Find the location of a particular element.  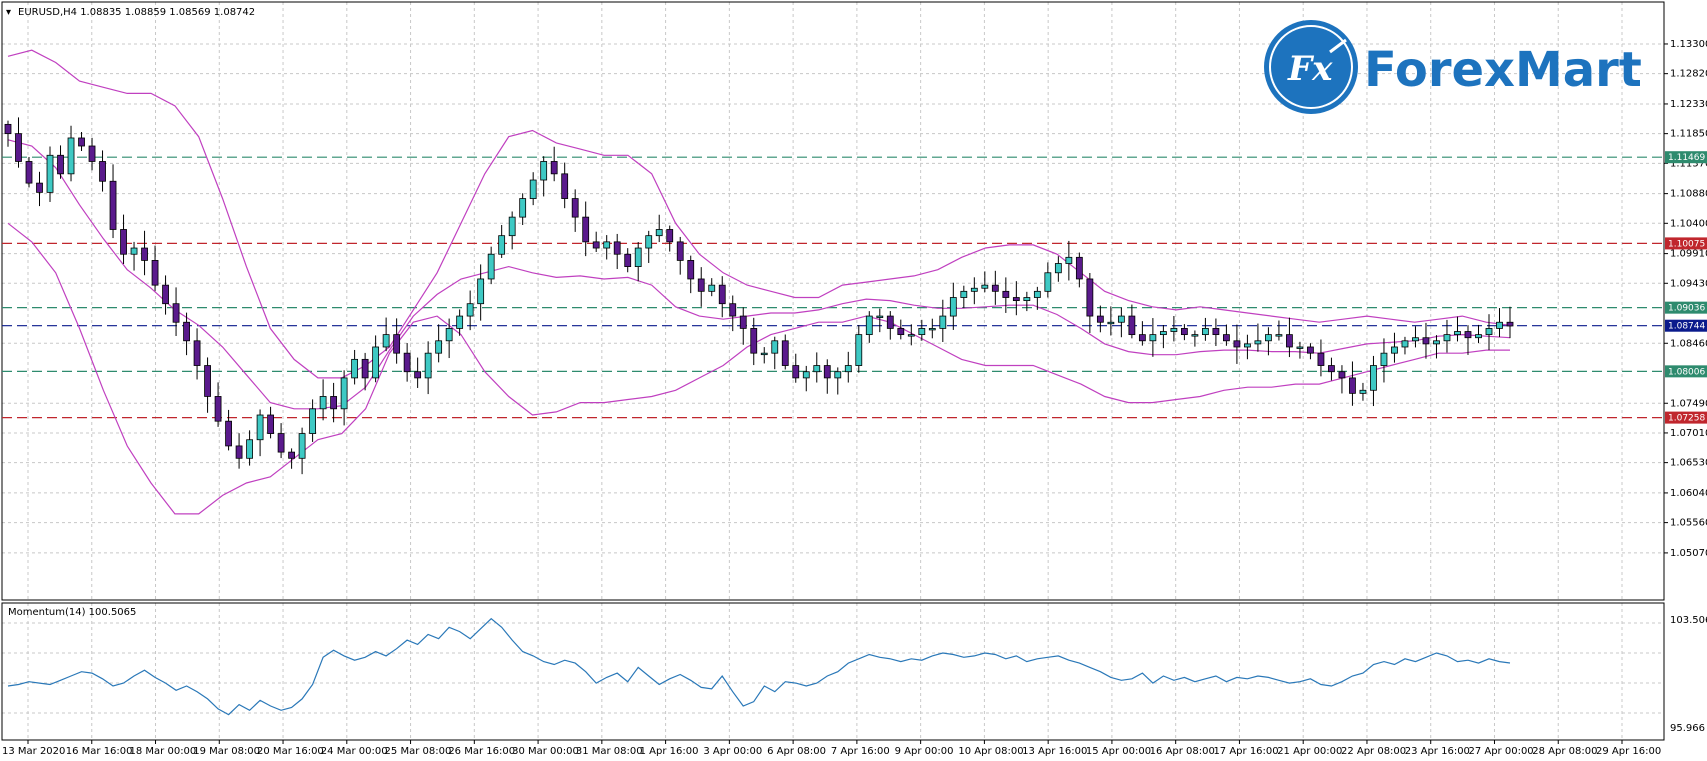

time-tick-label: 6 Apr 08:00 is located at coordinates (796, 751).